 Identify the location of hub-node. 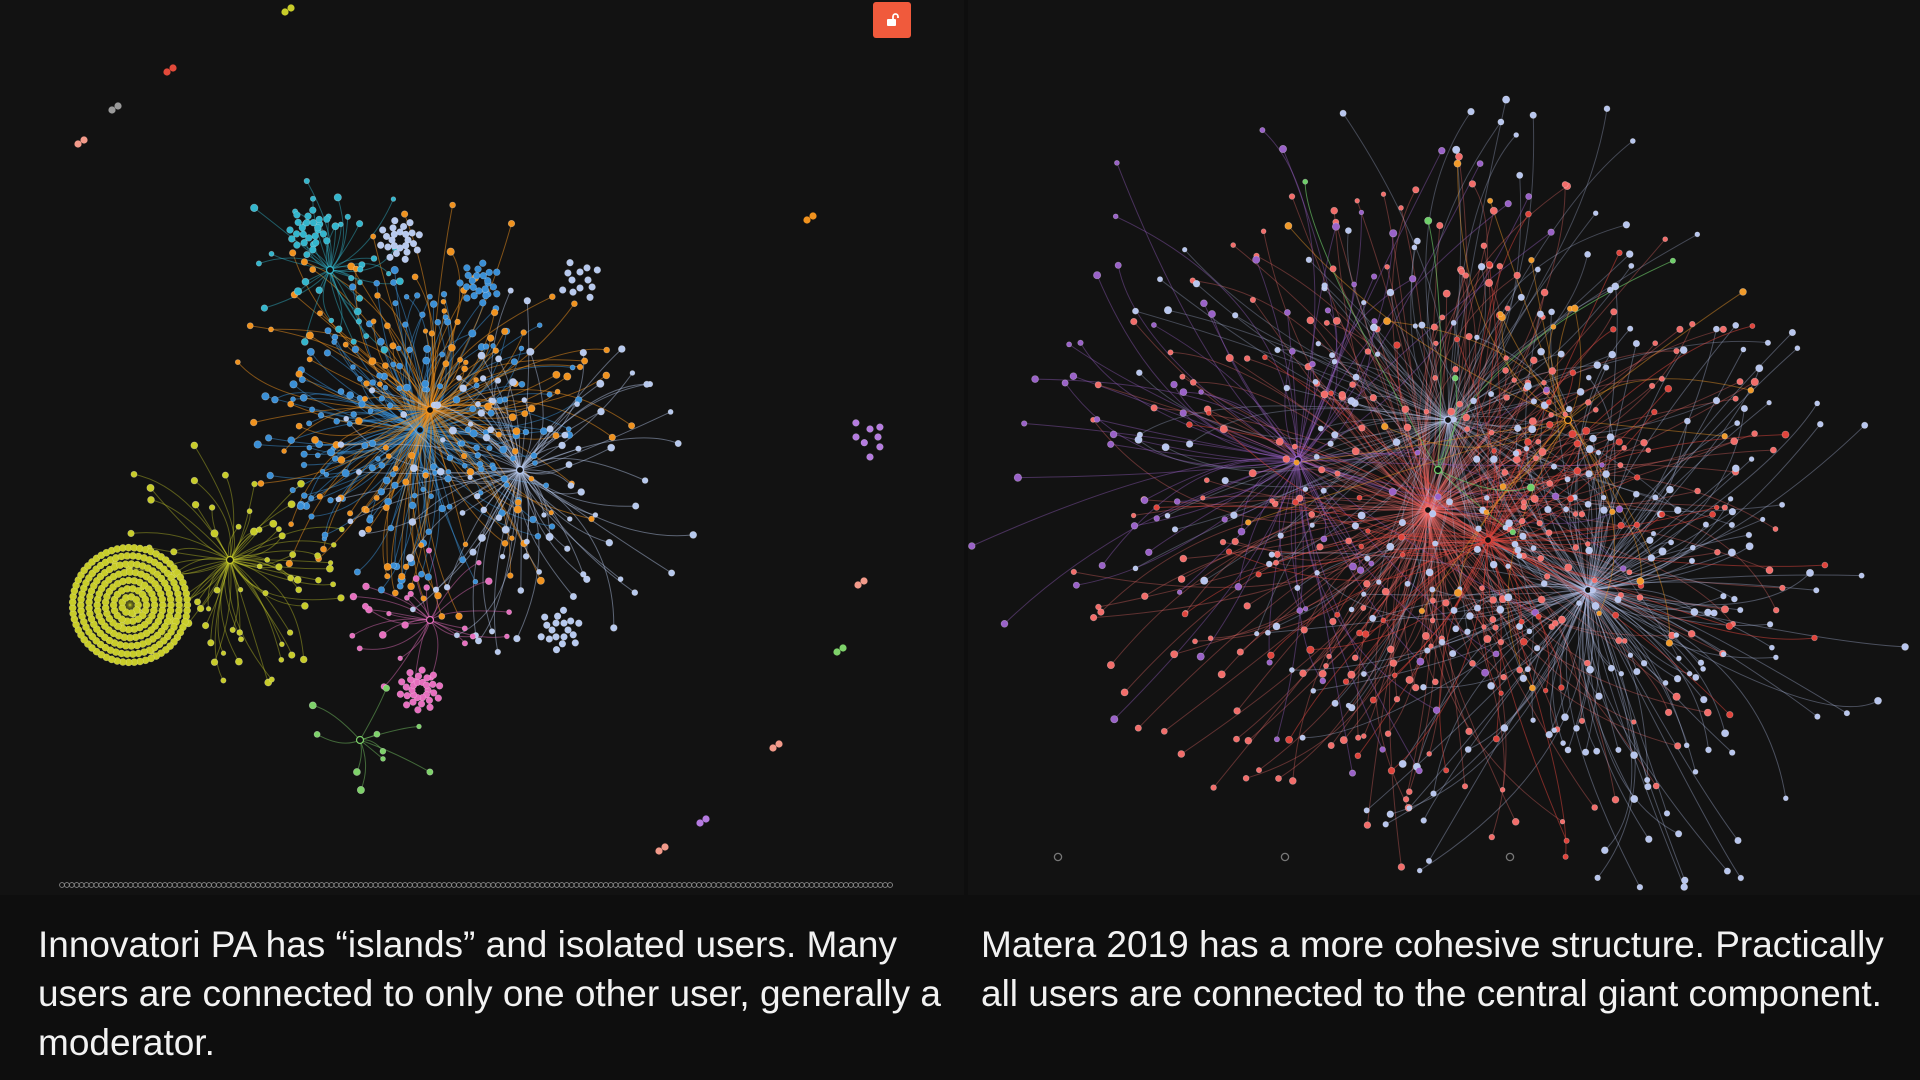
(230, 560).